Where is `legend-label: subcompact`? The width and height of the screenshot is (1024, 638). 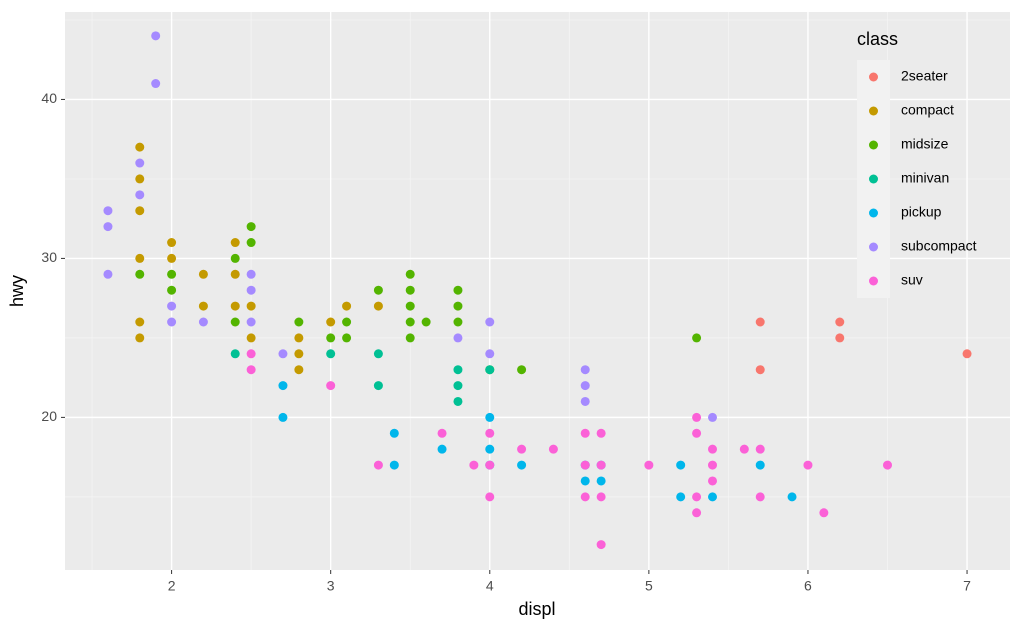 legend-label: subcompact is located at coordinates (939, 246).